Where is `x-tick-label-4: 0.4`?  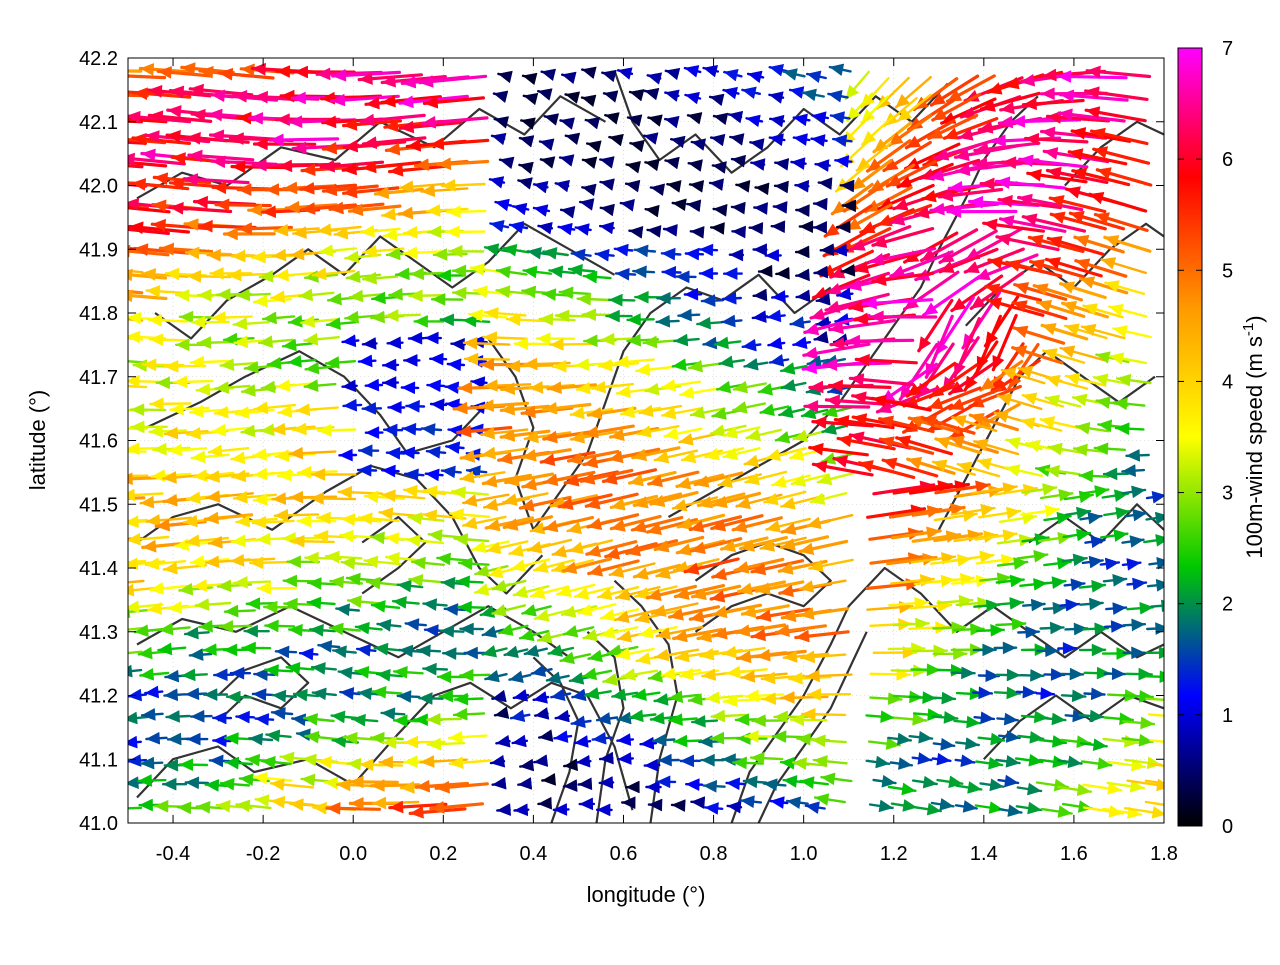
x-tick-label-4: 0.4 is located at coordinates (533, 854).